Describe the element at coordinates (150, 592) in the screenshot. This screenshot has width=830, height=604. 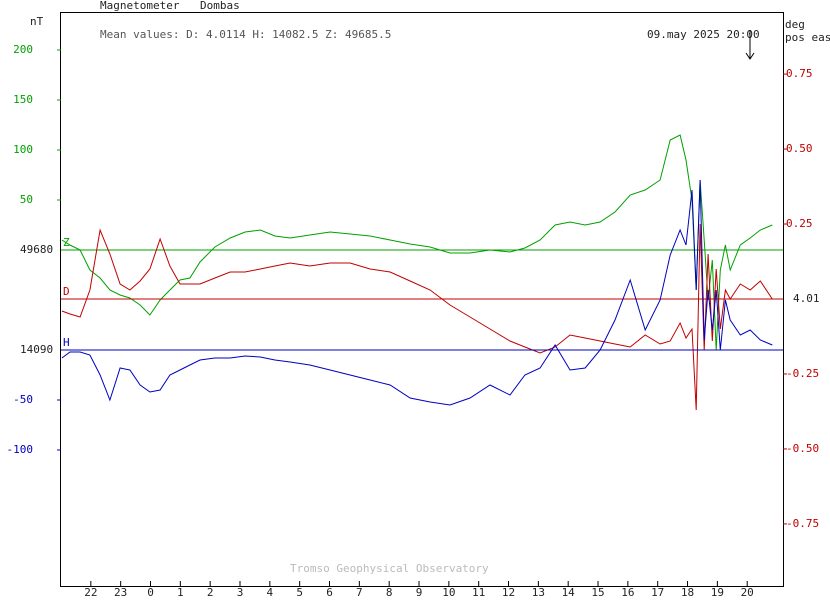
I see `x-tick-label: 0` at that location.